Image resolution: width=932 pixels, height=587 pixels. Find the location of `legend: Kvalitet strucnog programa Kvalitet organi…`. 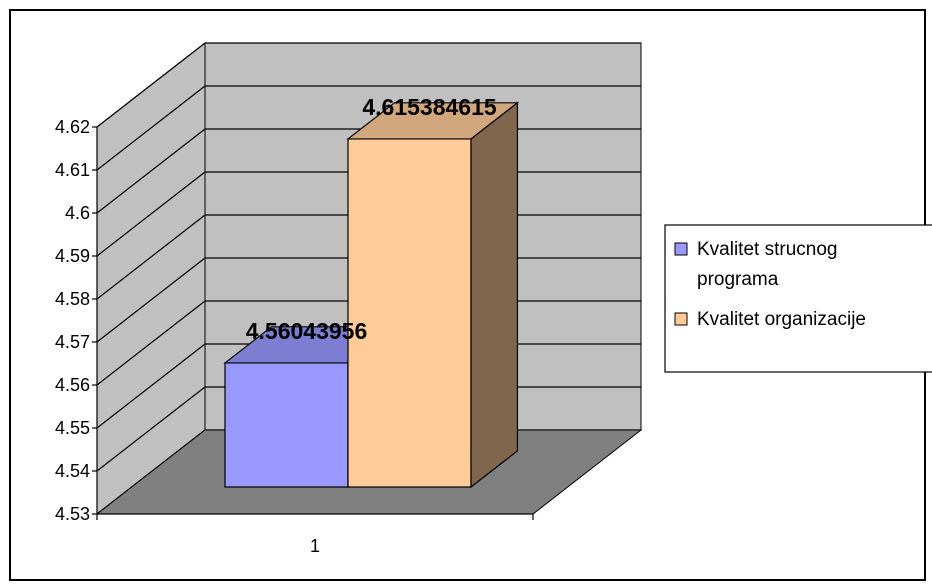

legend: Kvalitet strucnog programa Kvalitet organi… is located at coordinates (798, 298).